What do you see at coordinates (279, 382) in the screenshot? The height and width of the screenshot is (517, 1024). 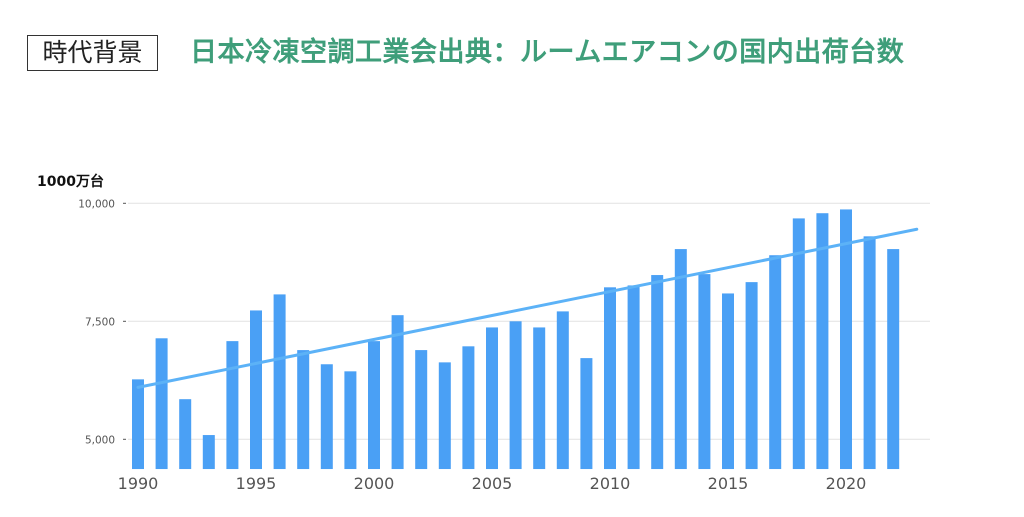 I see `bar-1996` at bounding box center [279, 382].